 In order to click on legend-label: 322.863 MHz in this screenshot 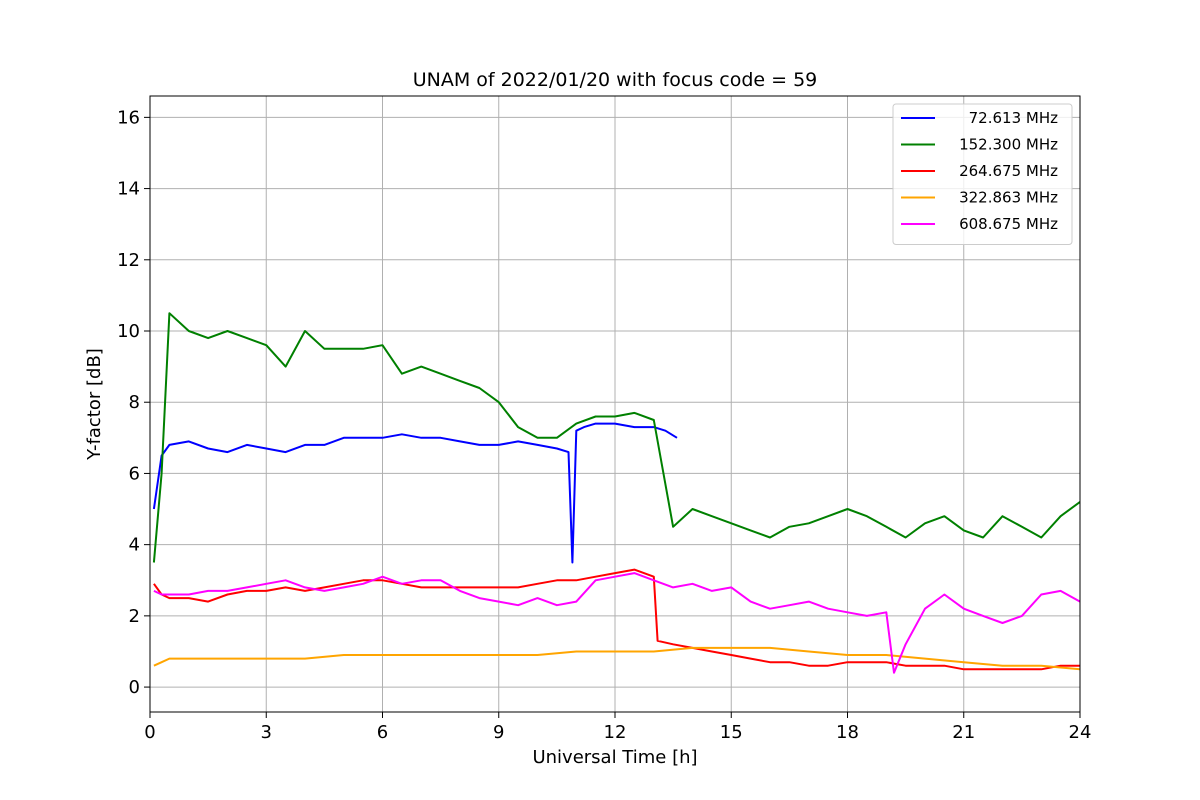, I will do `click(1008, 198)`.